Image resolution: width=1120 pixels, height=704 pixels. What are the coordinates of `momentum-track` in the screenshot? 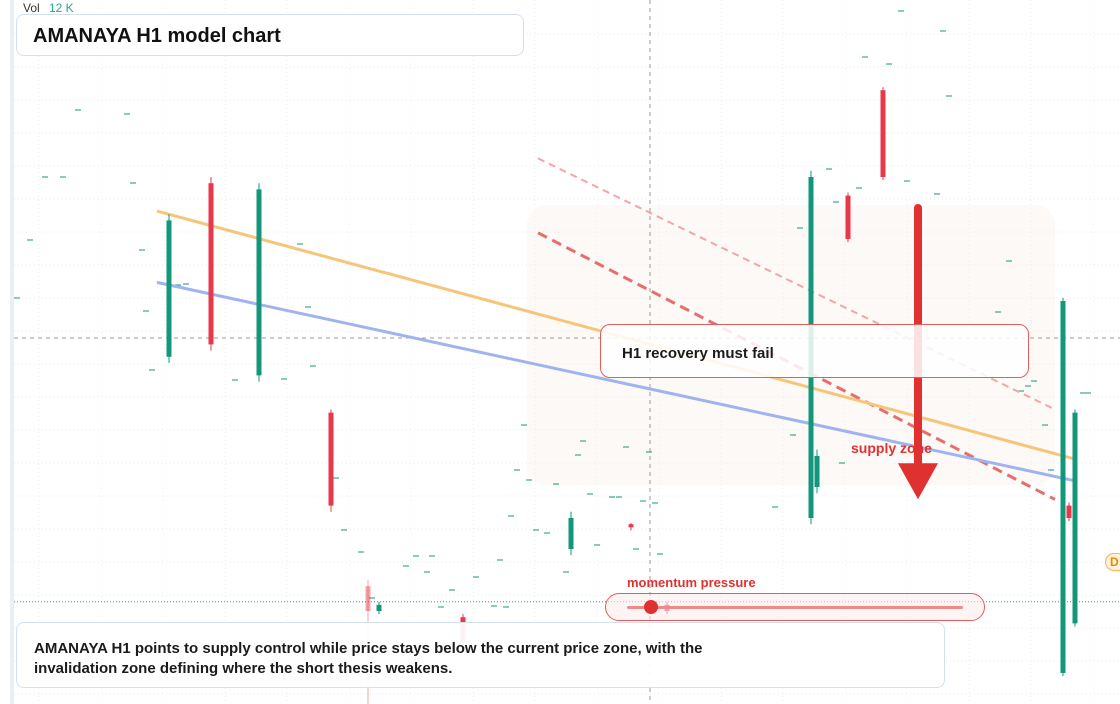 It's located at (795, 607).